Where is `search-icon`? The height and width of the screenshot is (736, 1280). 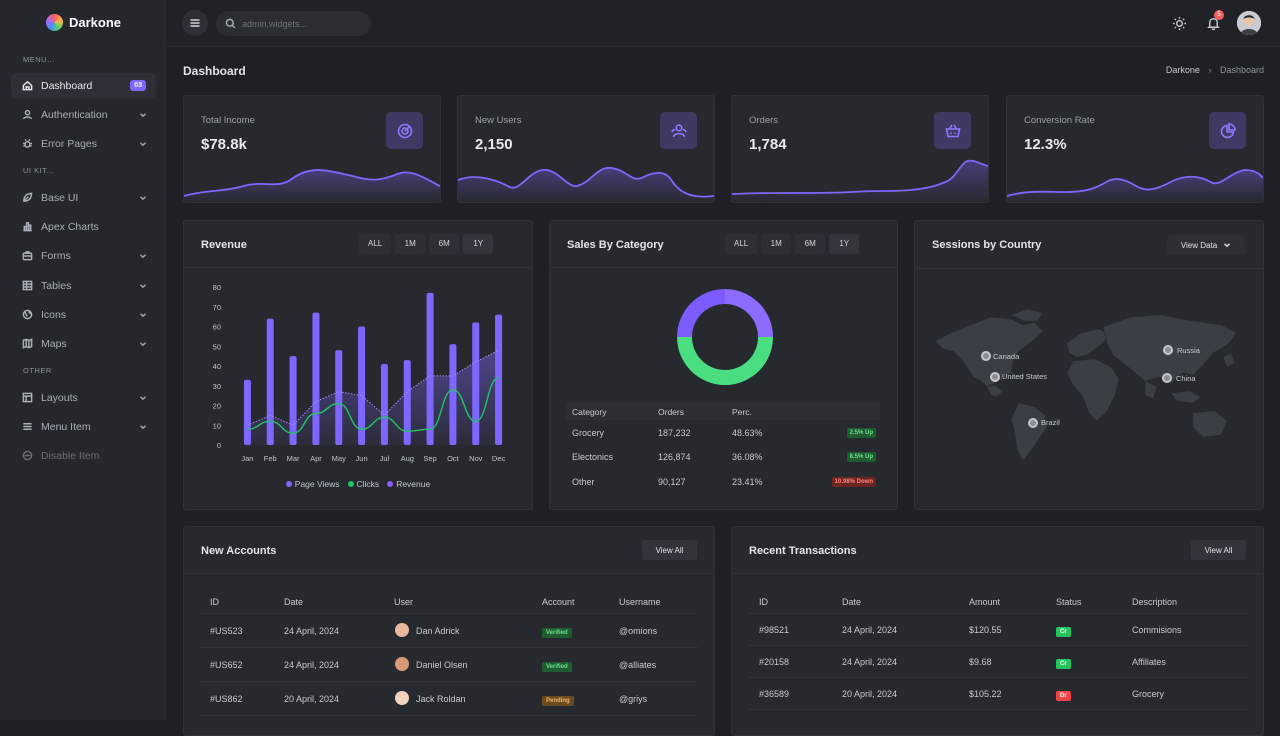
search-icon is located at coordinates (230, 23).